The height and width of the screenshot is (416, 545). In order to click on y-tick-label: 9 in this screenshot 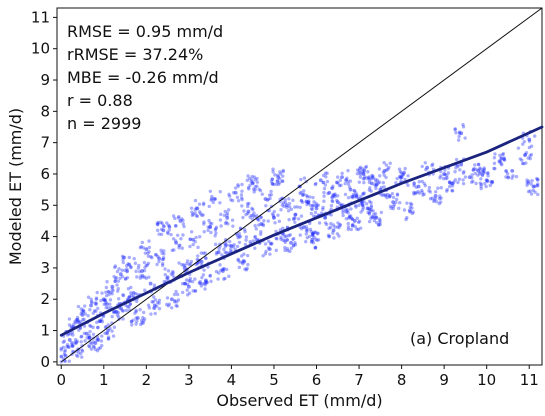, I will do `click(45, 80)`.